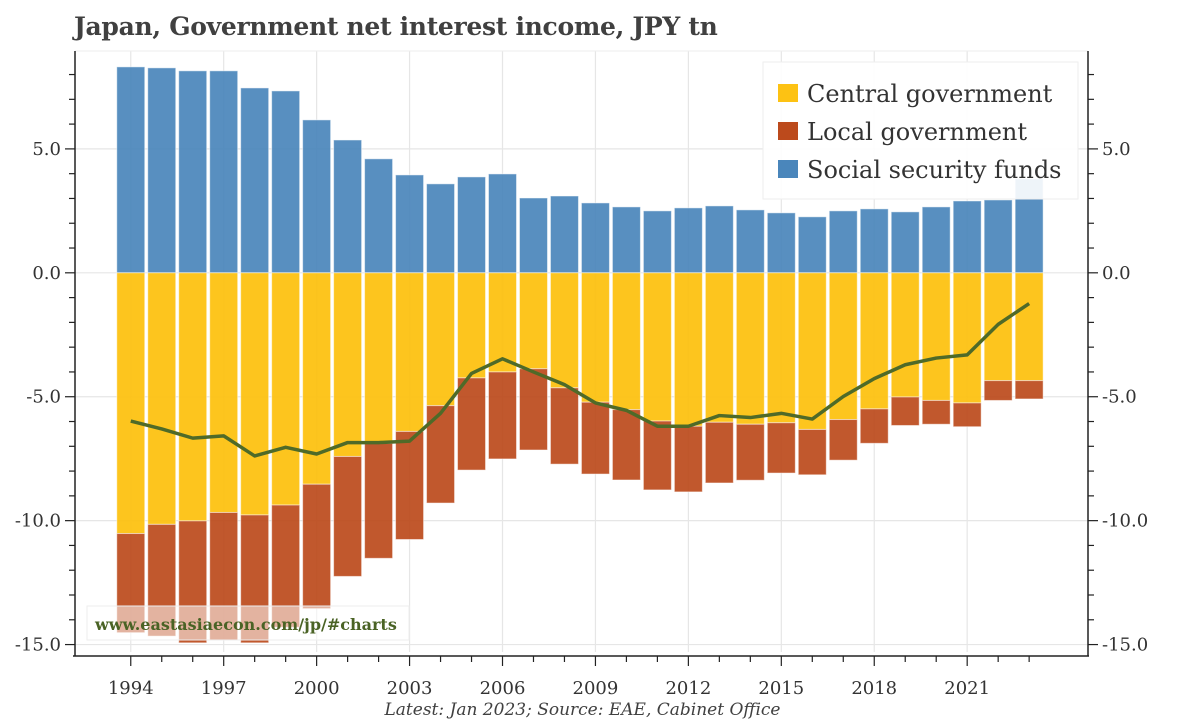  Describe the element at coordinates (788, 169) in the screenshot. I see `legend-swatch-social-security-funds` at that location.